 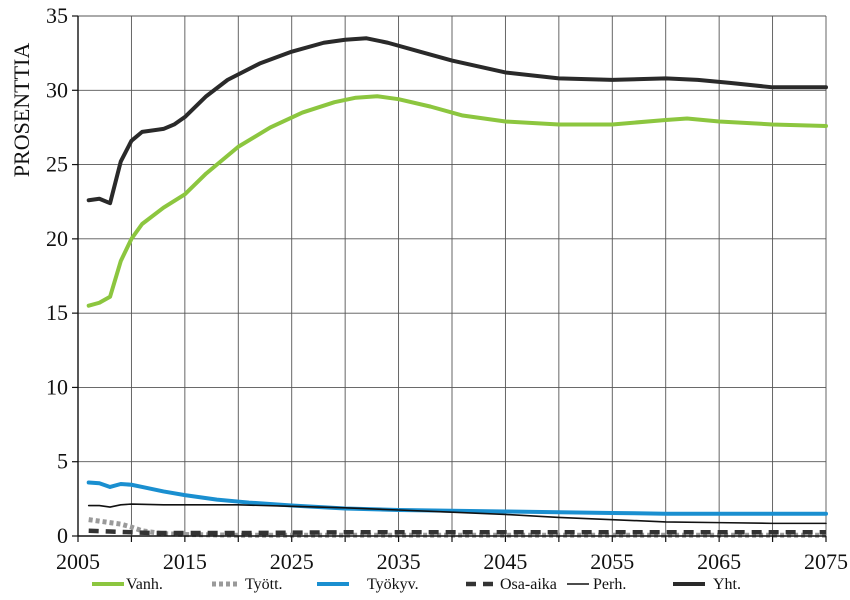 What do you see at coordinates (264, 584) in the screenshot?
I see `legend-label: Tyött.` at bounding box center [264, 584].